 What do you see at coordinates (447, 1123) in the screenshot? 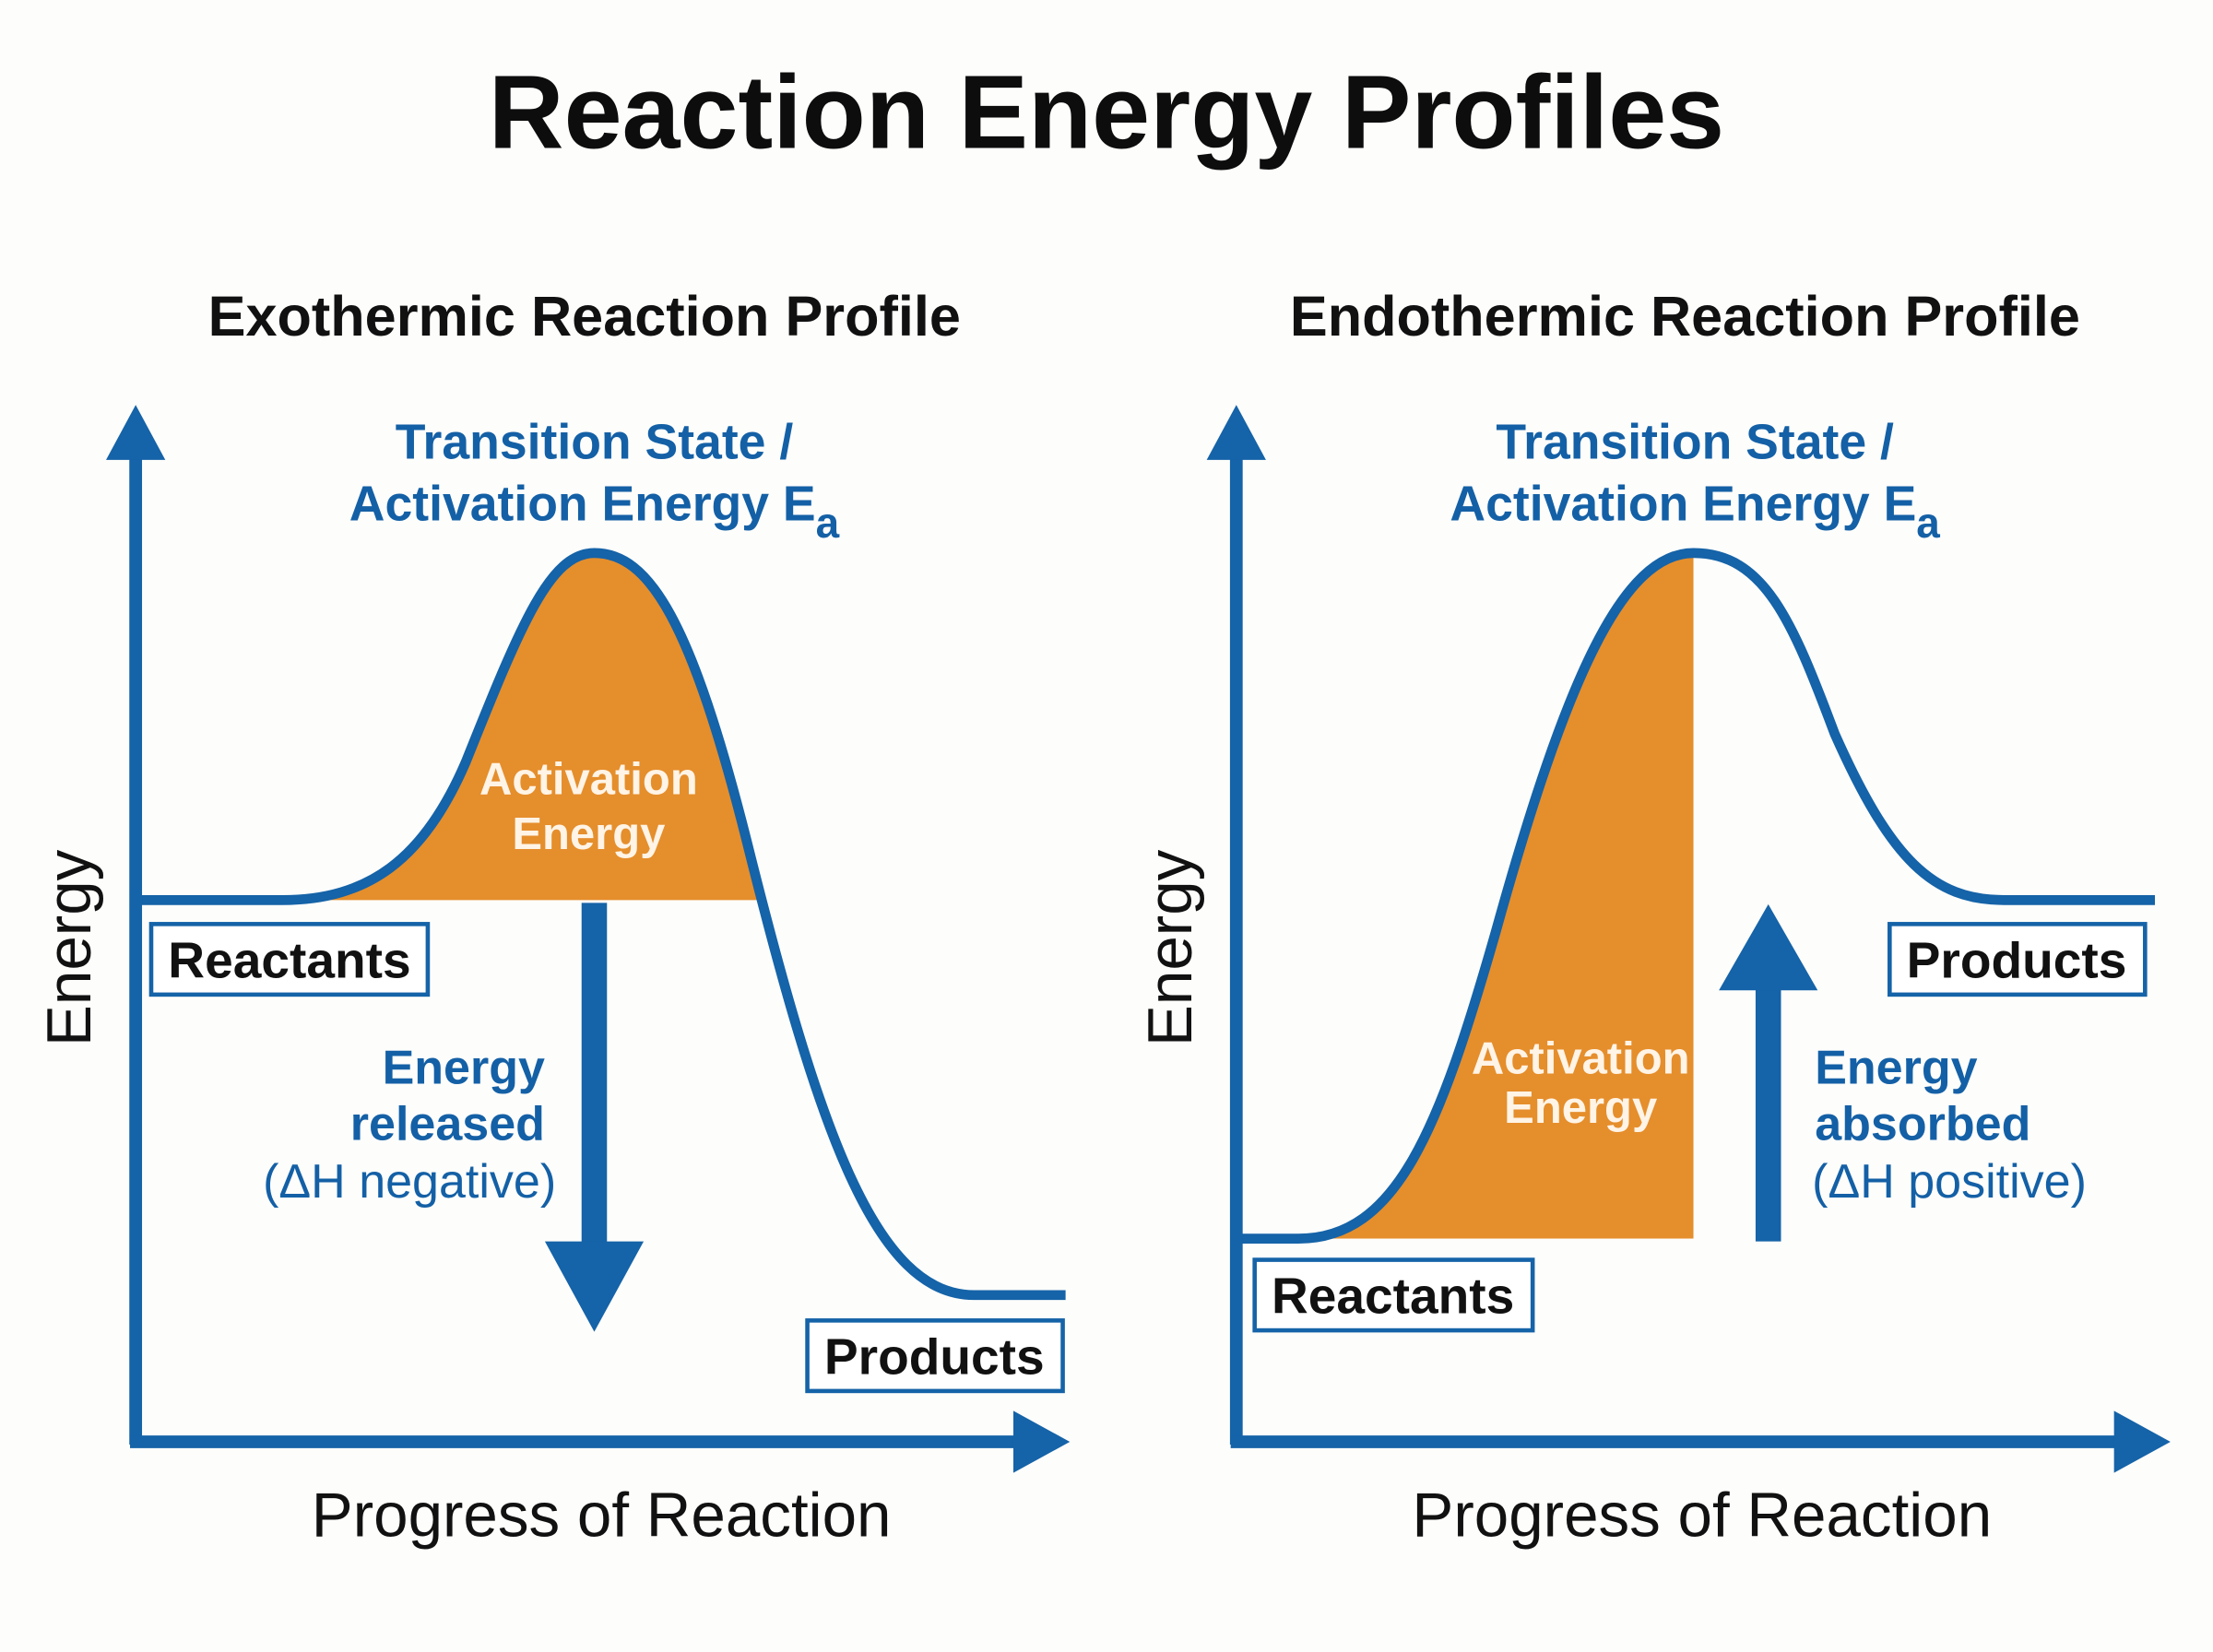
I see `energy-released-label-line2: released` at bounding box center [447, 1123].